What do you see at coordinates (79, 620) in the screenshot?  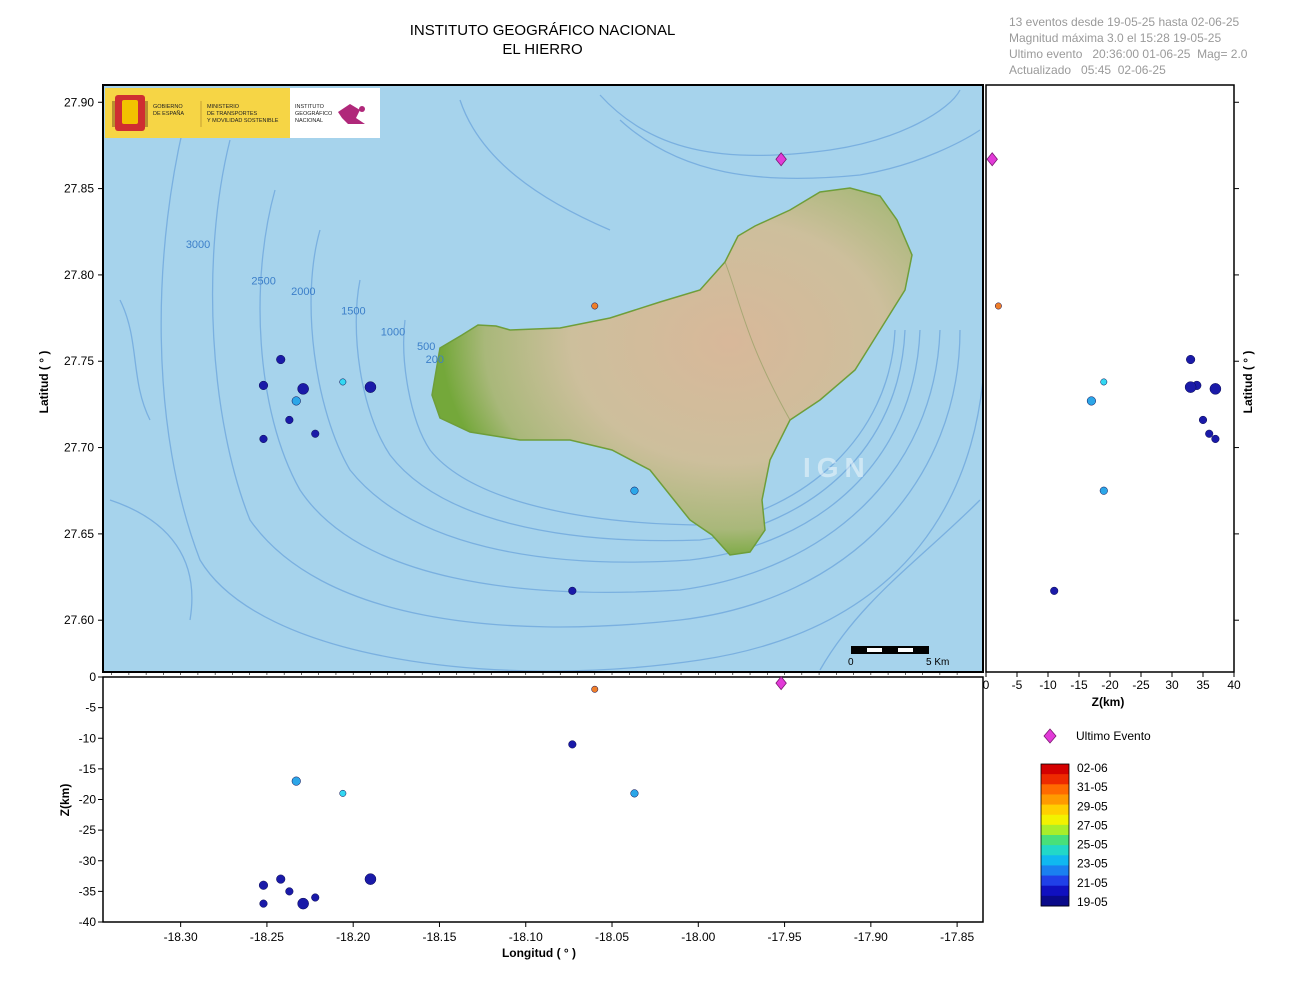 I see `y-tick-label: 27.60` at bounding box center [79, 620].